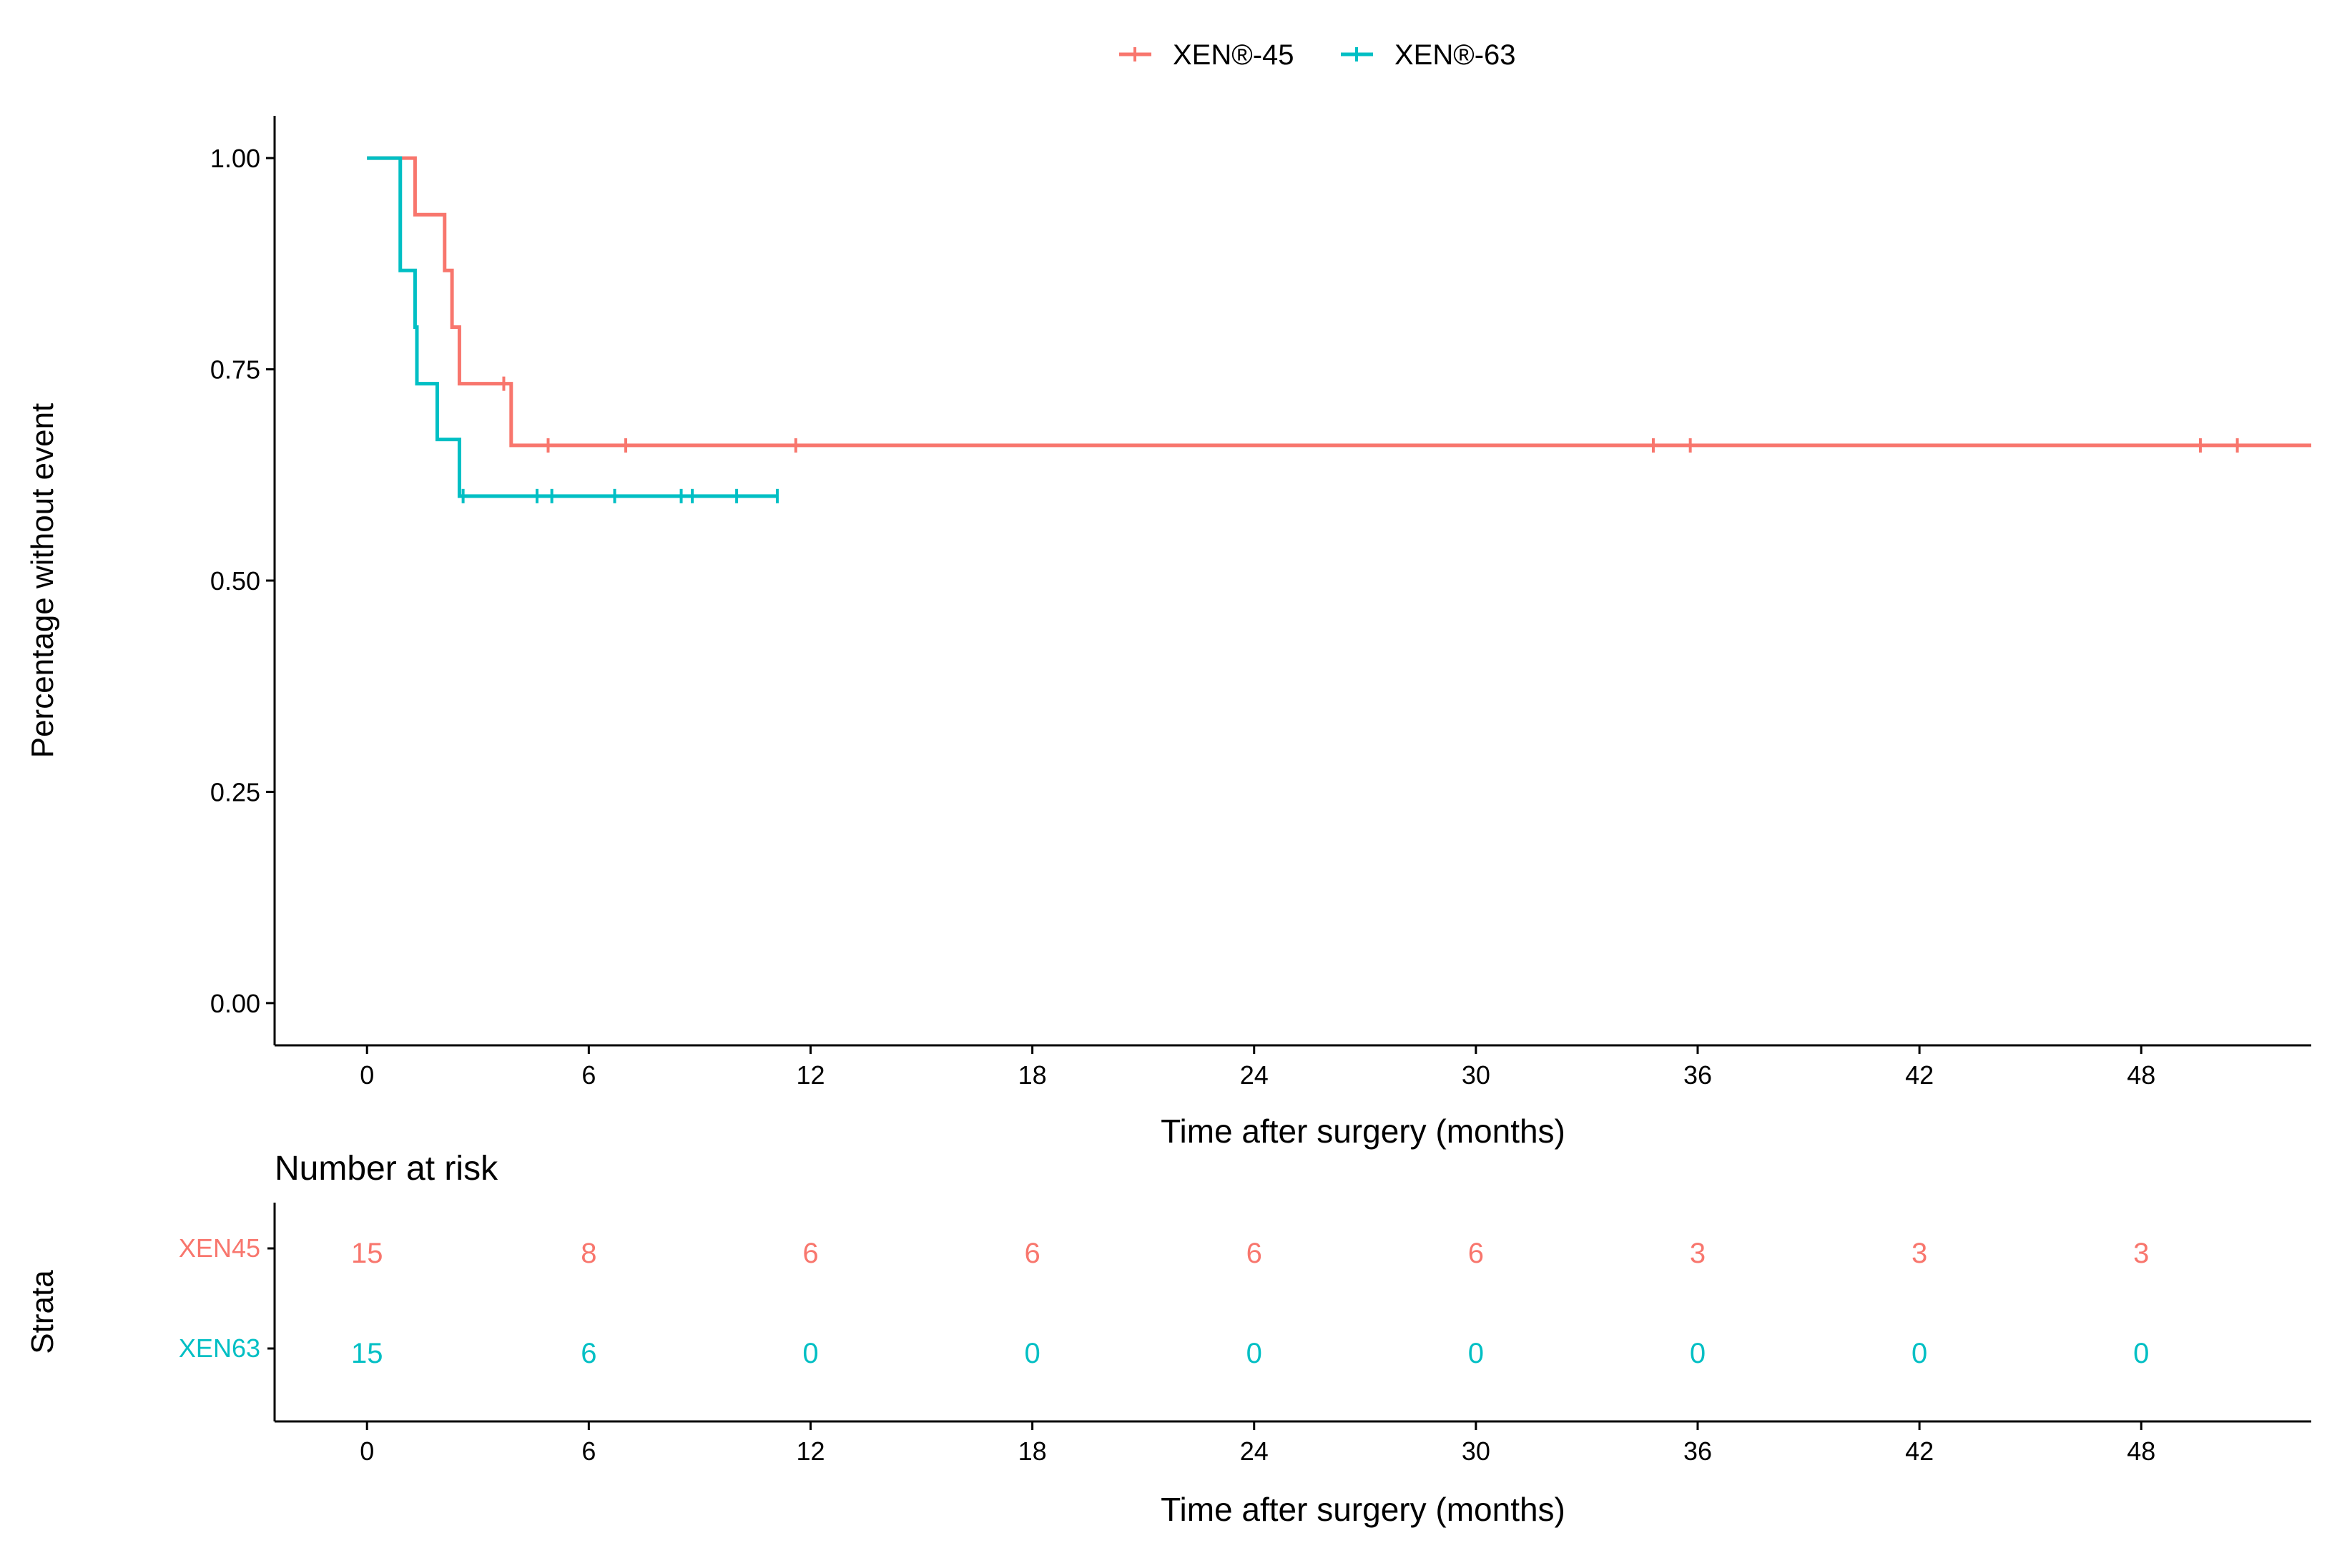 This screenshot has width=2337, height=1568. What do you see at coordinates (811, 1451) in the screenshot?
I see `risk-x-tick-label: 12` at bounding box center [811, 1451].